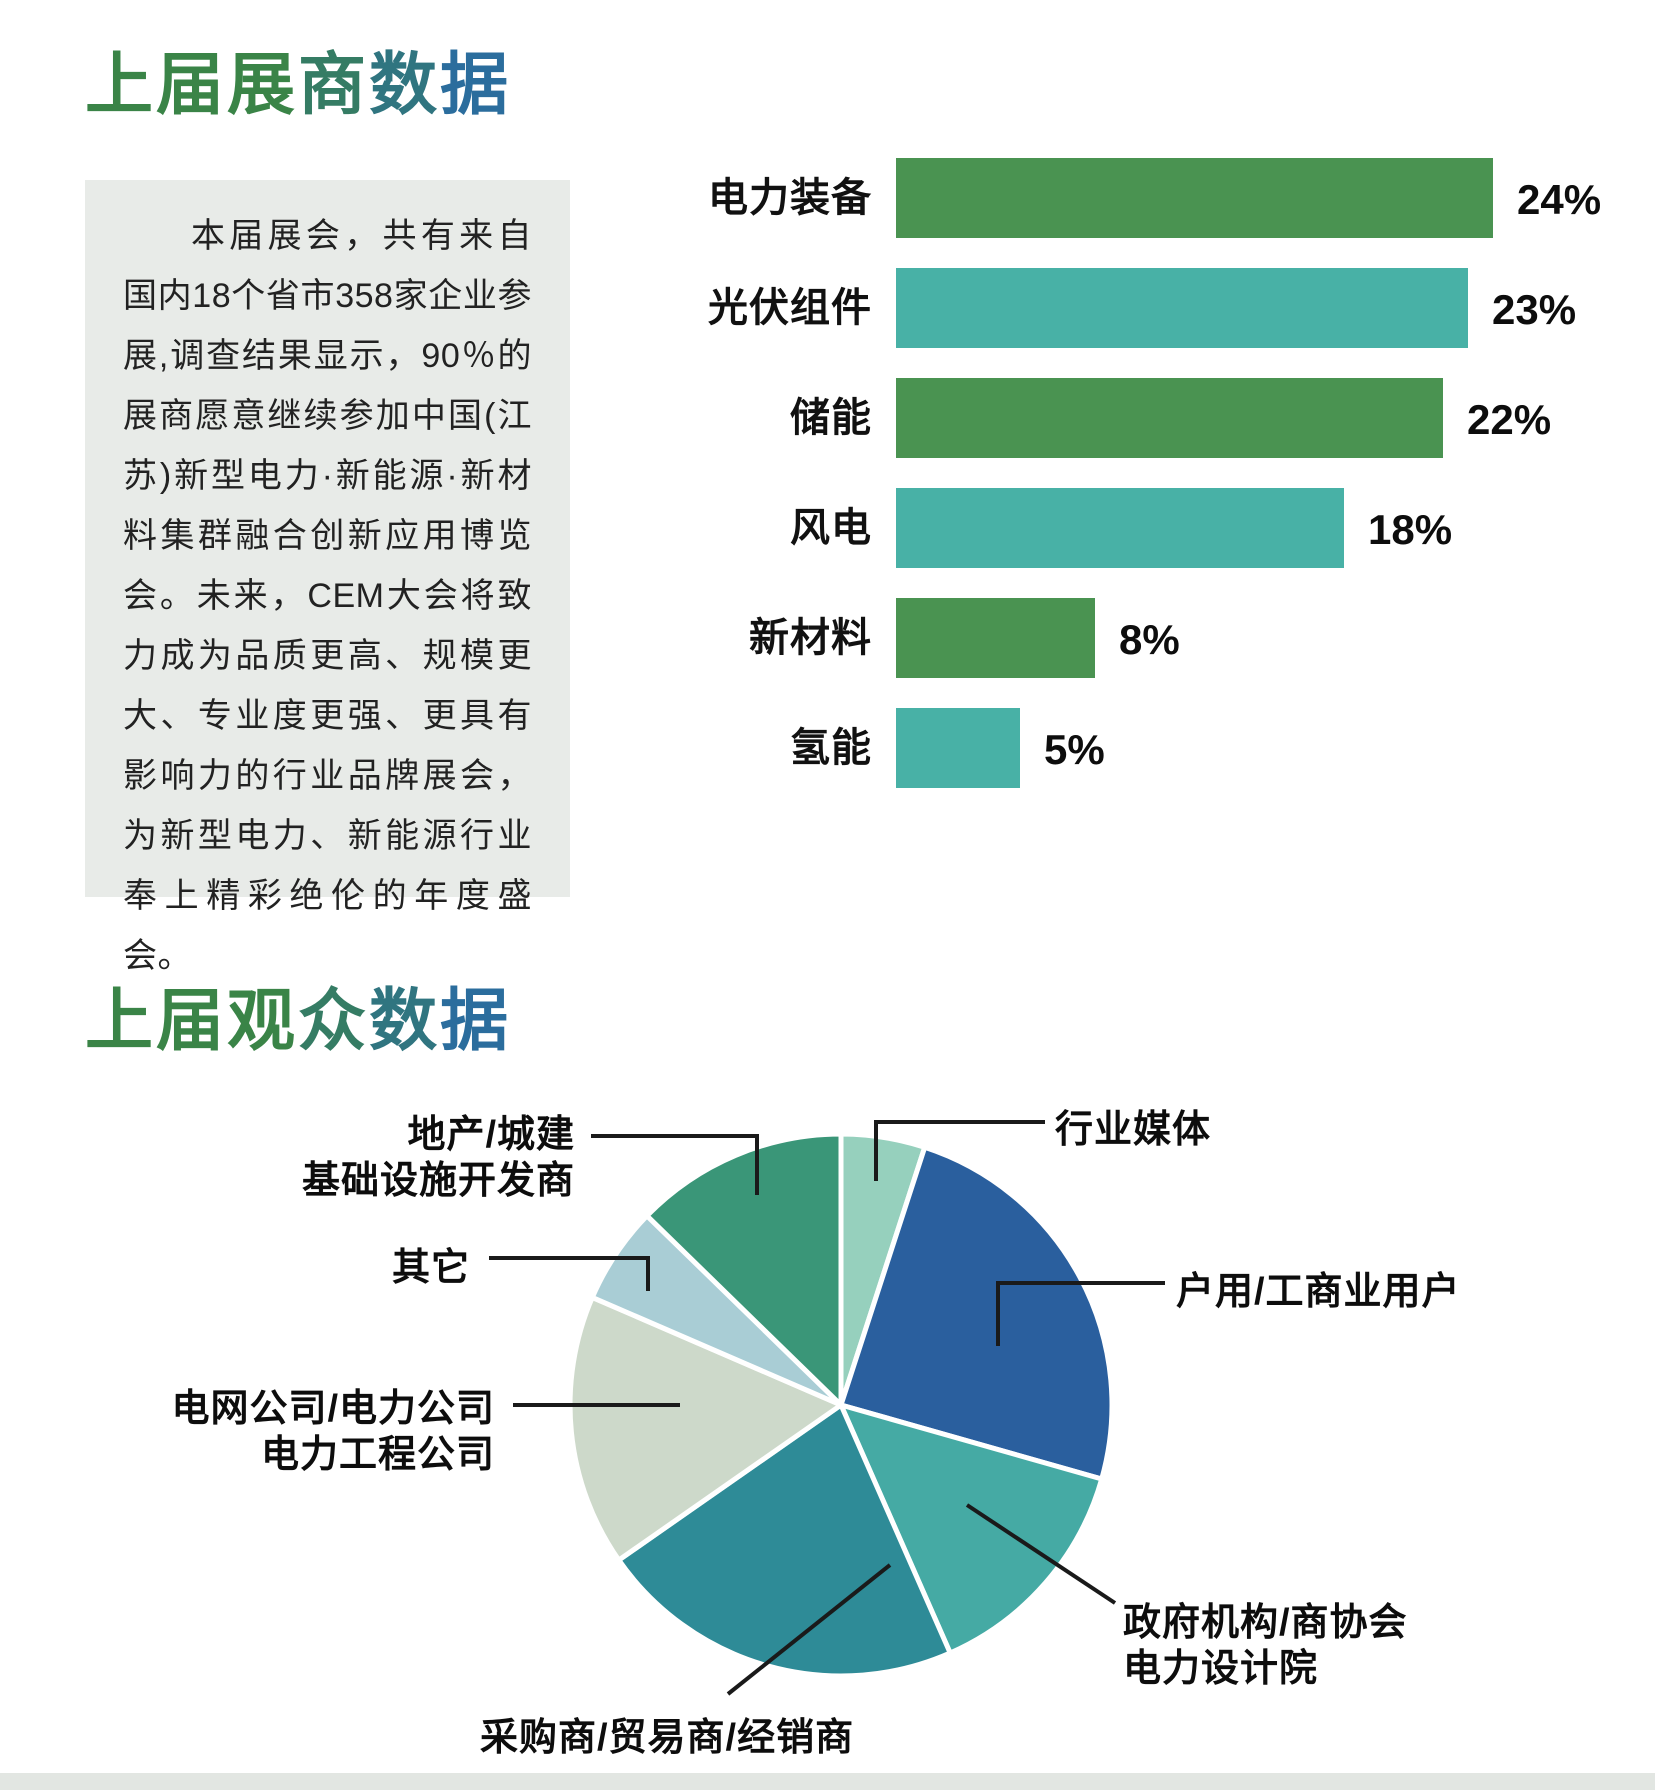  I want to click on pie-label-text: 其它, so click(430, 1268).